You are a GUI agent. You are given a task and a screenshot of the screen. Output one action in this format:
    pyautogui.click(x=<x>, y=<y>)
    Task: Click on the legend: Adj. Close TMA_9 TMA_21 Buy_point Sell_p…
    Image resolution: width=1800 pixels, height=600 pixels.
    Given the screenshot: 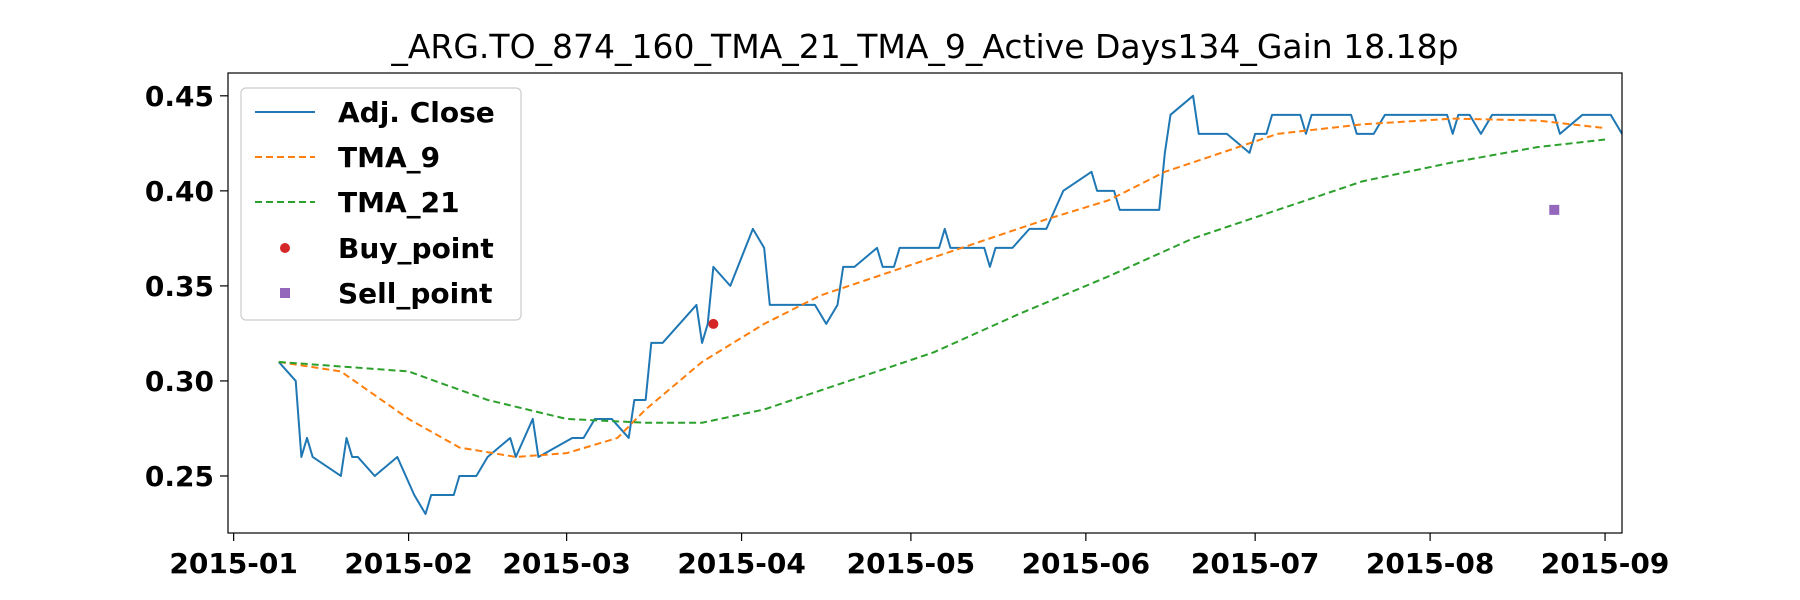 What is the action you would take?
    pyautogui.click(x=381, y=204)
    